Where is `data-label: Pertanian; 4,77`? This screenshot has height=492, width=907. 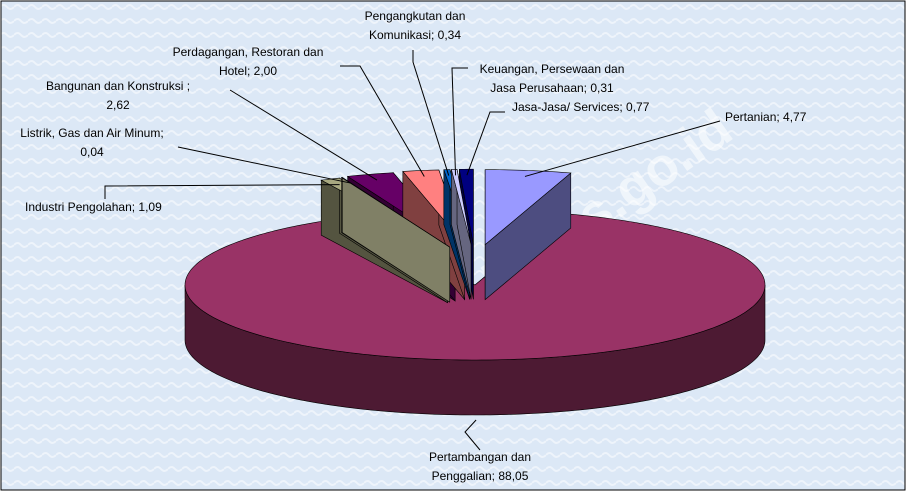 data-label: Pertanian; 4,77 is located at coordinates (766, 117).